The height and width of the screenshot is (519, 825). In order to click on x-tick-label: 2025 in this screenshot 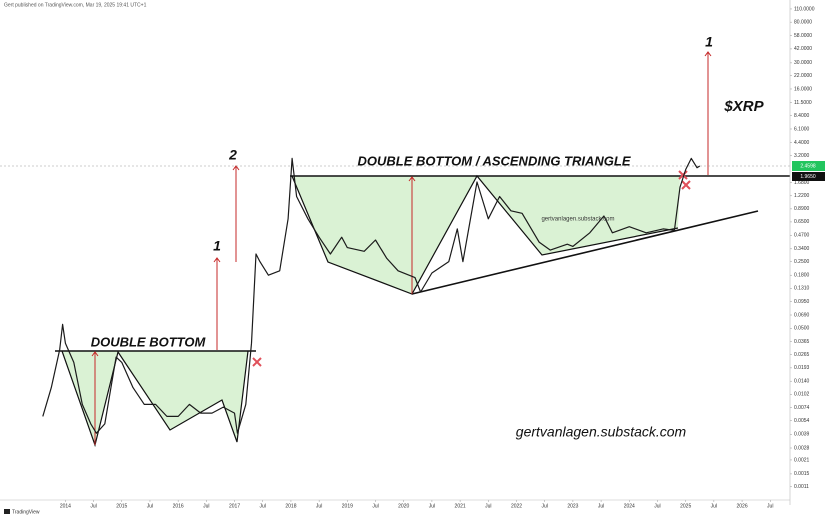, I will do `click(685, 506)`.